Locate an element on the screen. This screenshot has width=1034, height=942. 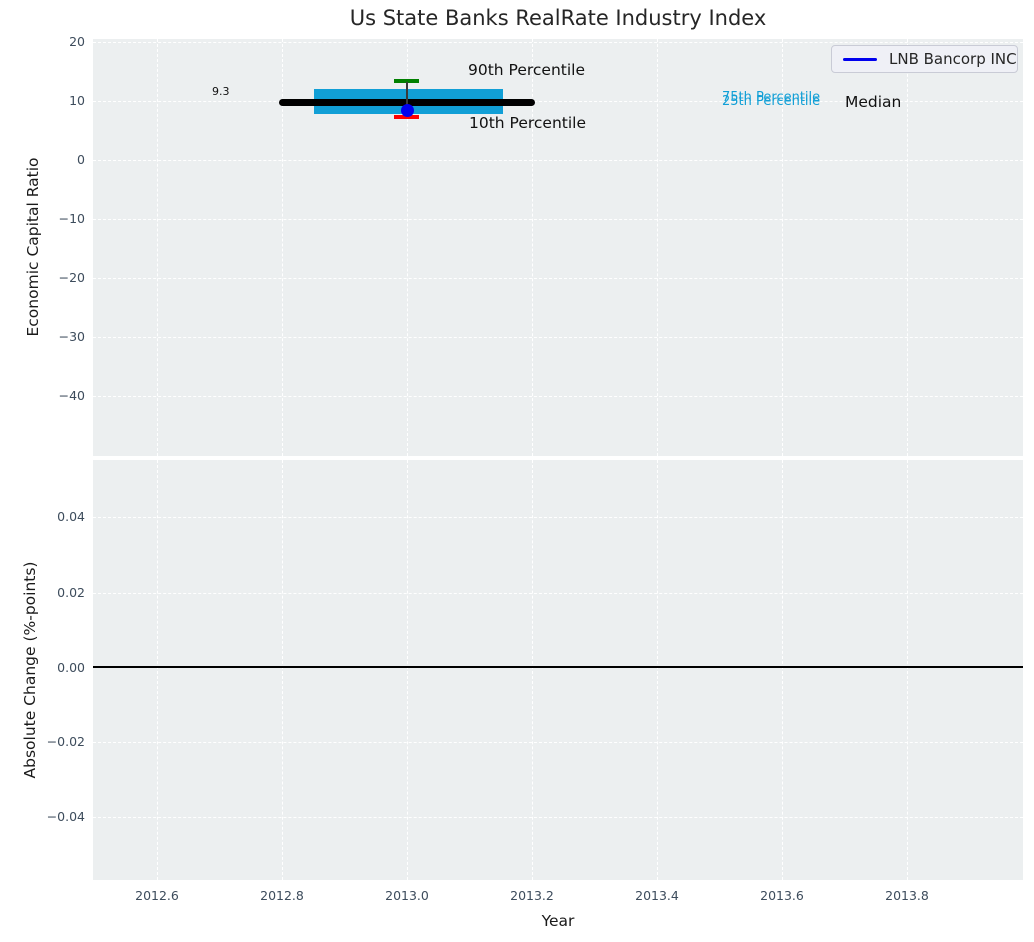
ytick-label: −40 is located at coordinates (71, 395).